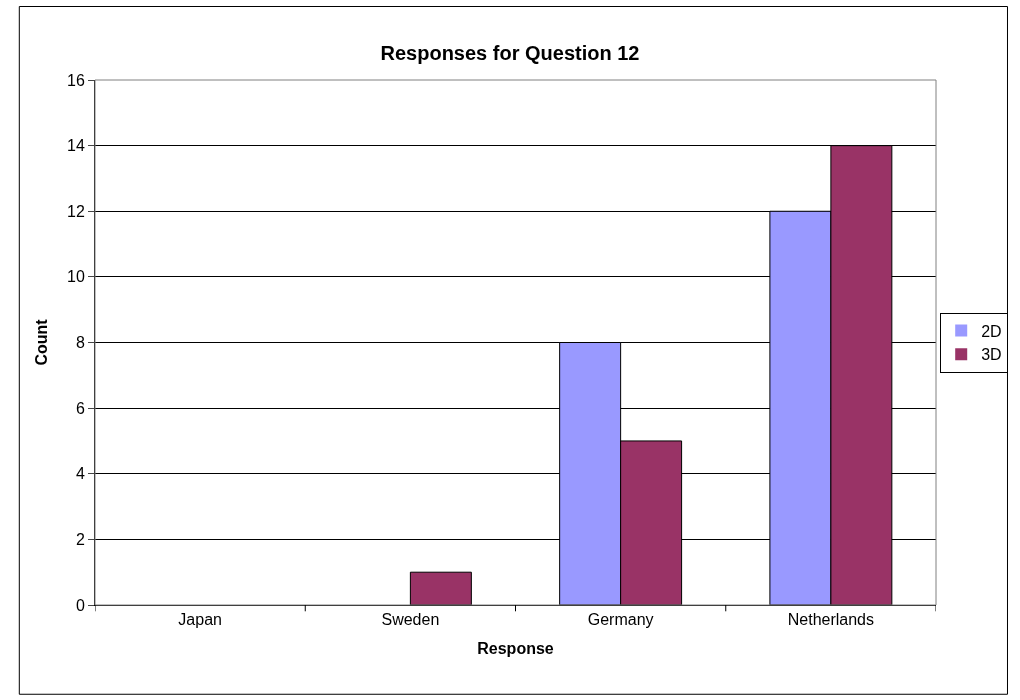  Describe the element at coordinates (620, 620) in the screenshot. I see `x-tick-label: Germany` at that location.